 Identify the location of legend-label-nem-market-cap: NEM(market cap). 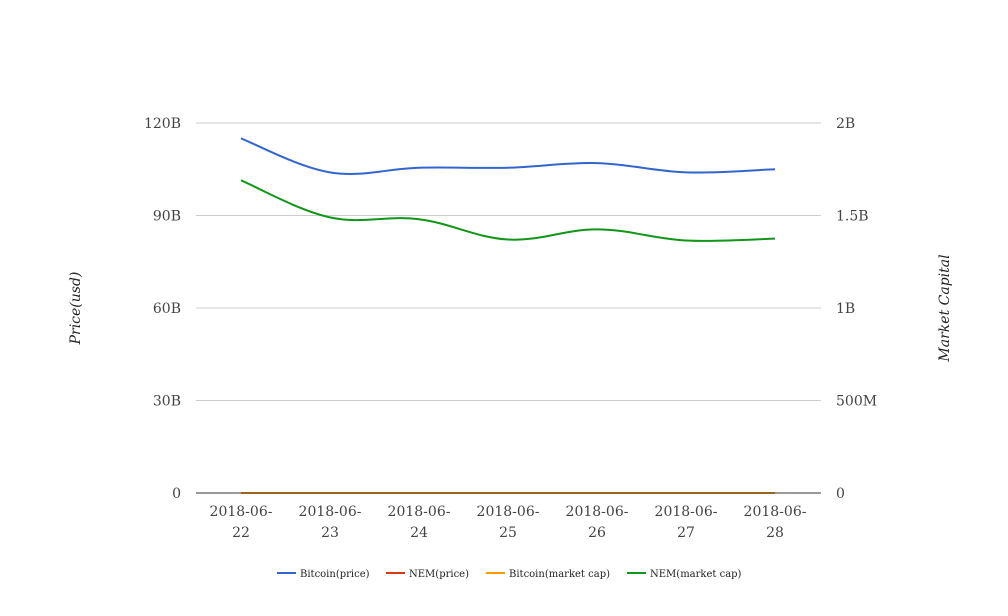
(696, 574).